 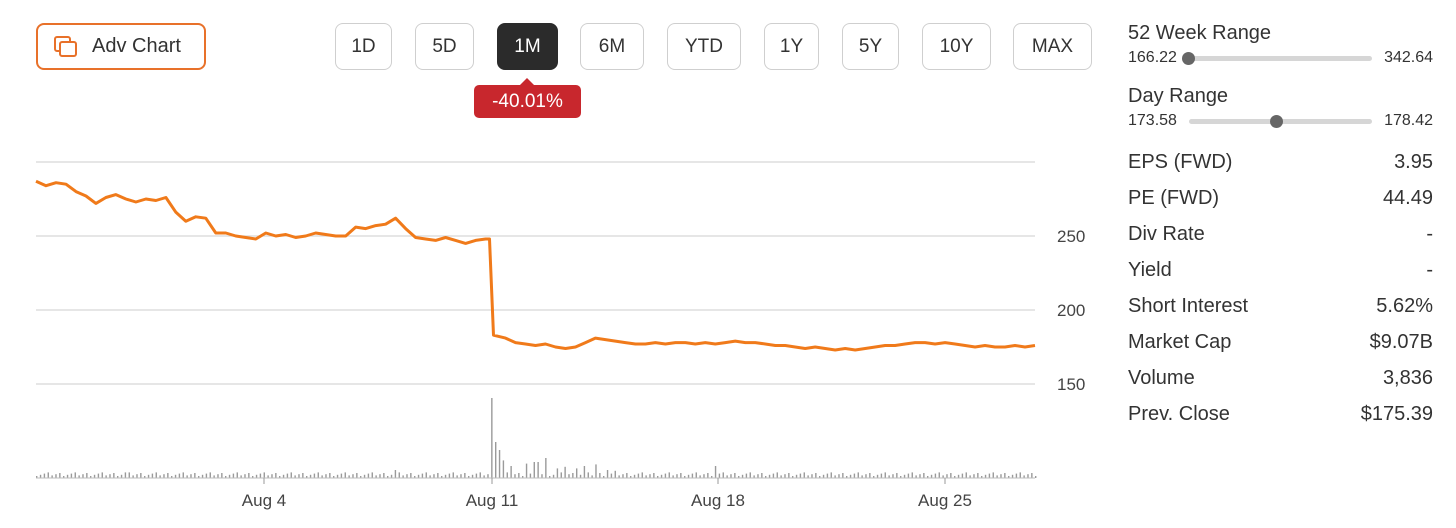 I want to click on change-badge: -40.01%, so click(x=527, y=98).